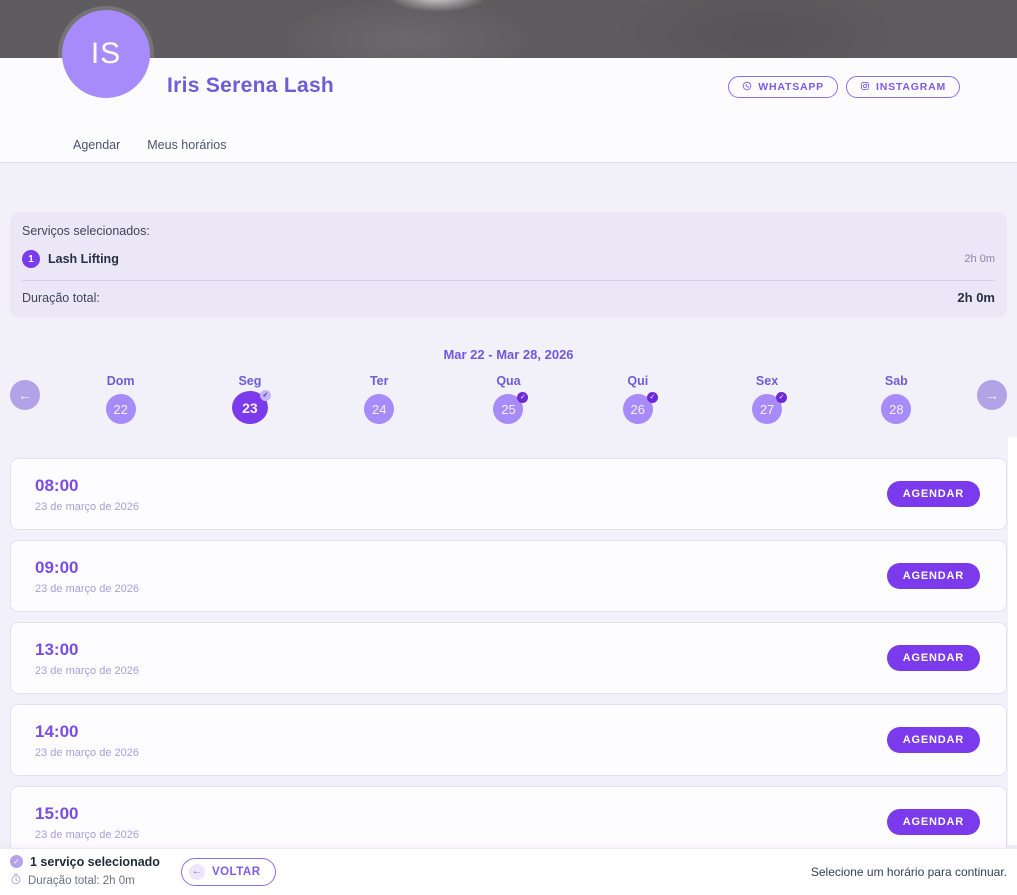 This screenshot has height=895, width=1017. Describe the element at coordinates (87, 740) in the screenshot. I see `slot-info: 14:00 23 de março de 2026` at that location.